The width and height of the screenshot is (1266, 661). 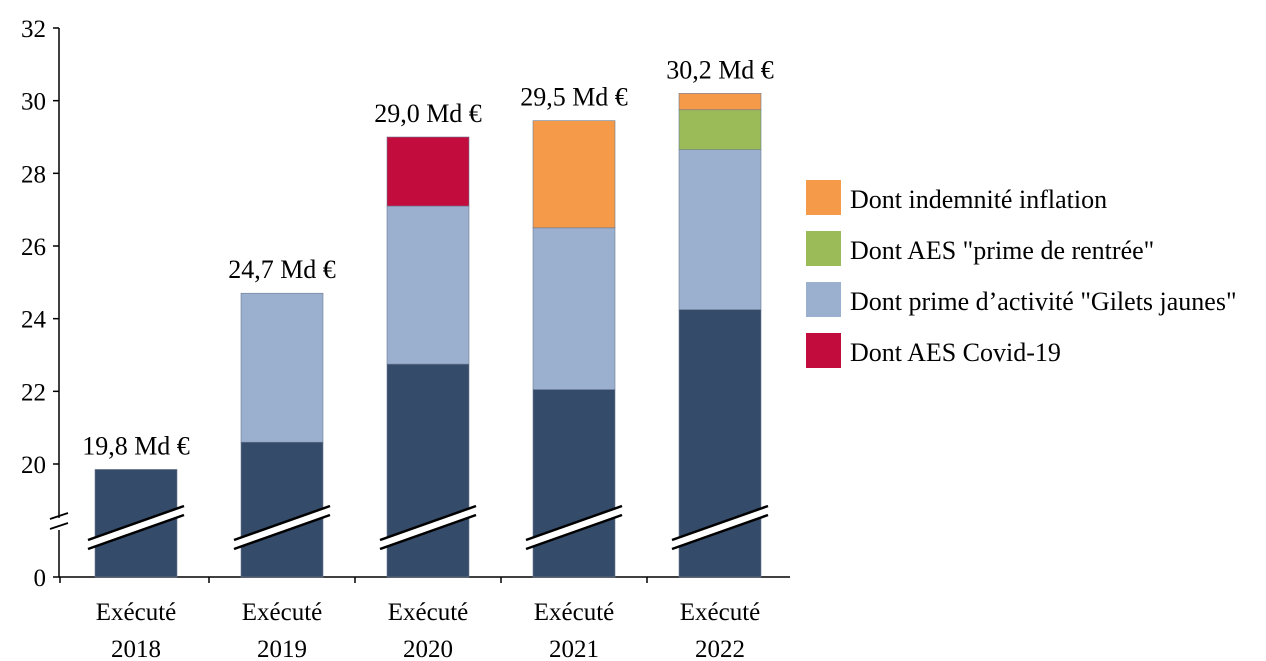 I want to click on legend-label: Dont prime d’activité "Gilets jaunes", so click(x=1043, y=301).